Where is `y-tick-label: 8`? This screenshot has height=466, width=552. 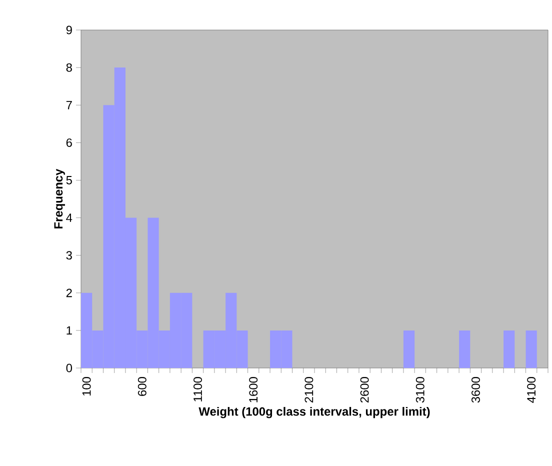
y-tick-label: 8 is located at coordinates (69, 67).